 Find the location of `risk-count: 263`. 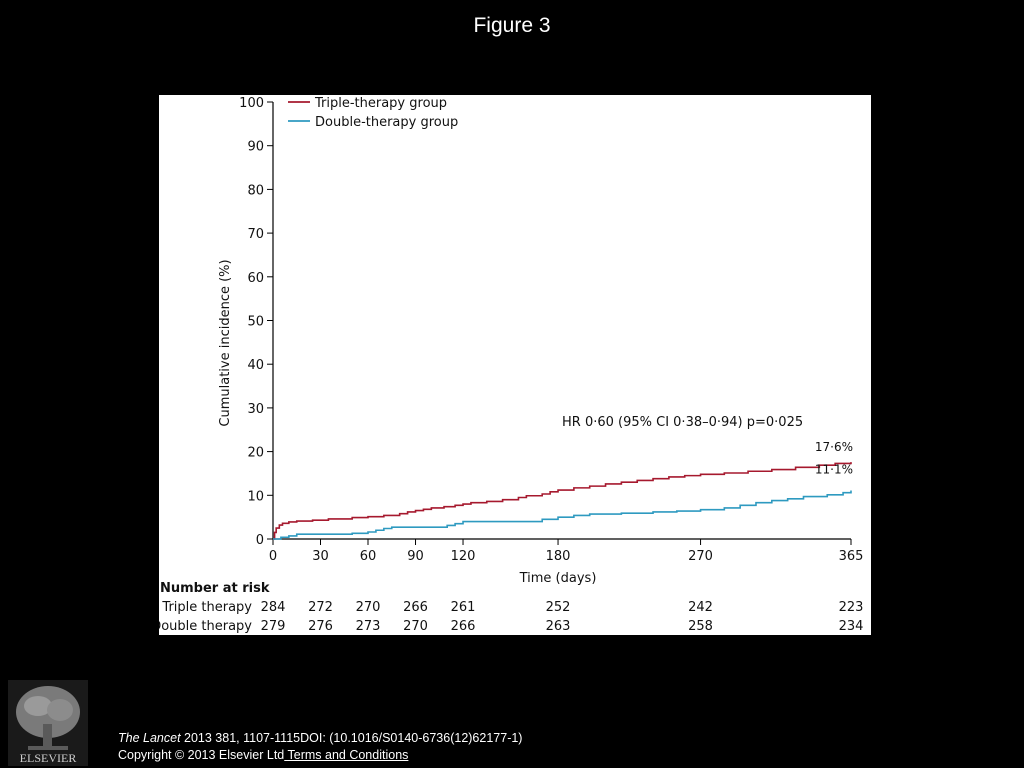

risk-count: 263 is located at coordinates (558, 626).